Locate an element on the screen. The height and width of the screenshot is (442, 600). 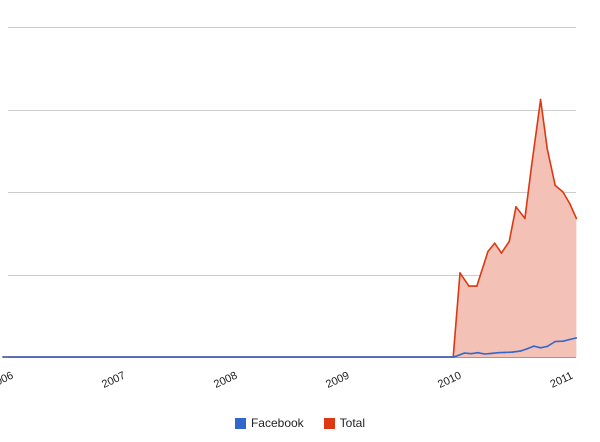
x-tick-label-2009: 2009 is located at coordinates (337, 380).